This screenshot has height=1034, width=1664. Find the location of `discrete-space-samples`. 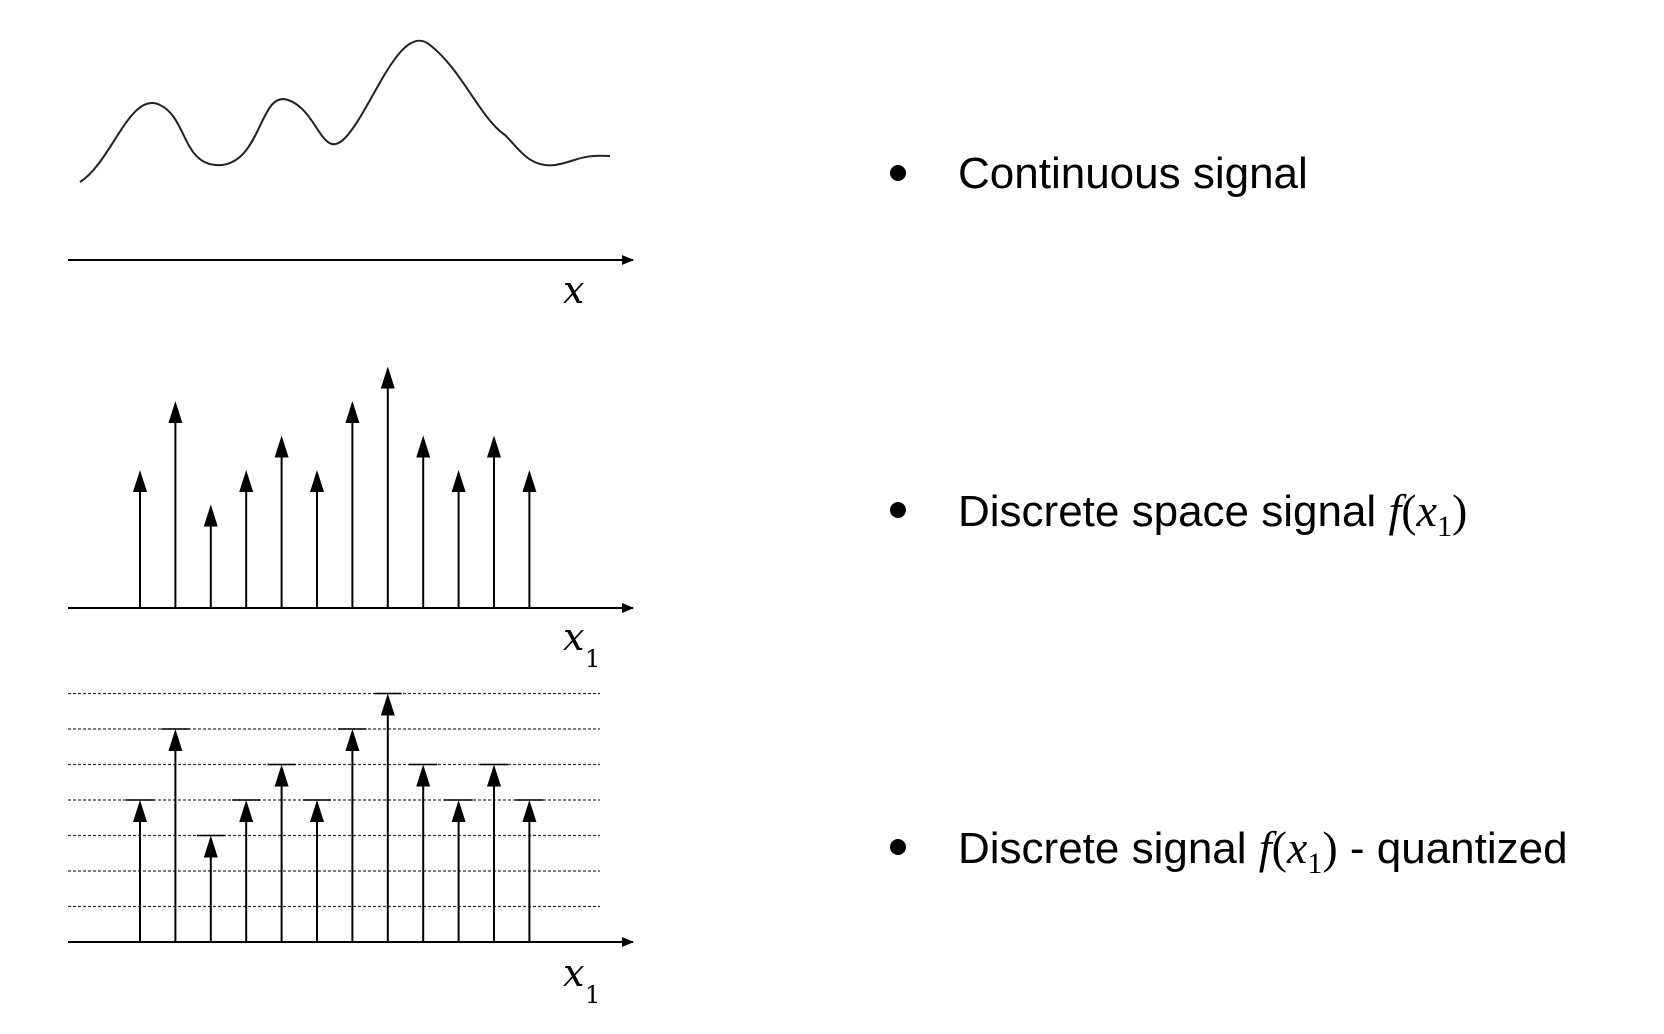

discrete-space-samples is located at coordinates (335, 487).